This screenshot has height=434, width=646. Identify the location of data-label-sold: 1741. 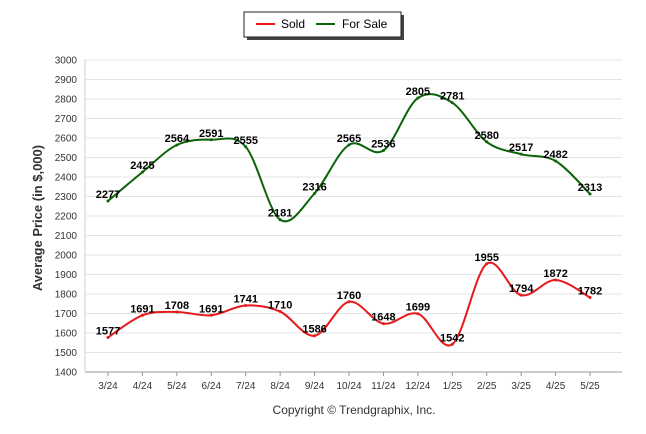
(245, 300).